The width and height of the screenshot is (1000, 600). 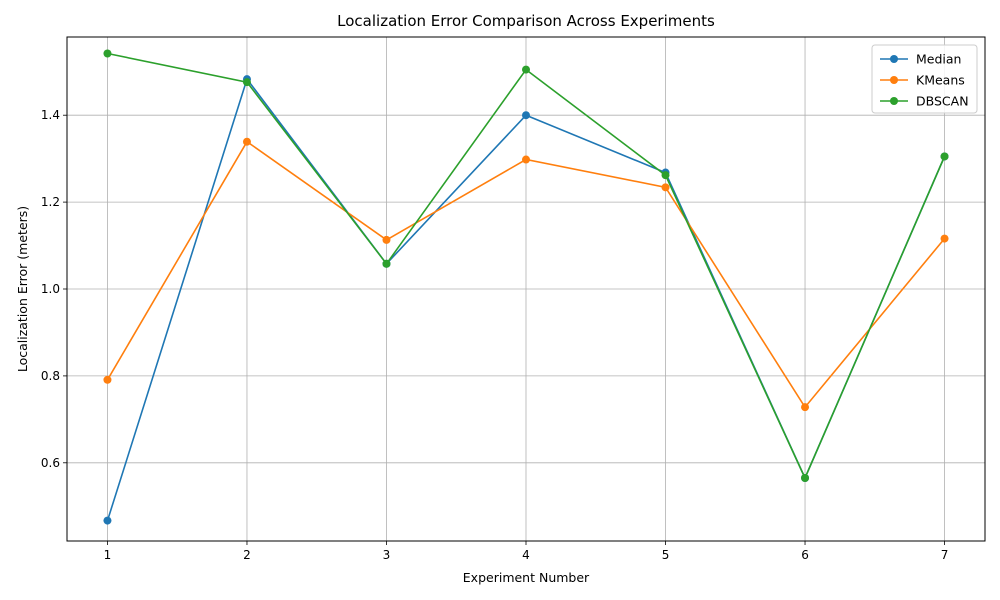 What do you see at coordinates (938, 59) in the screenshot?
I see `legend-label: Median` at bounding box center [938, 59].